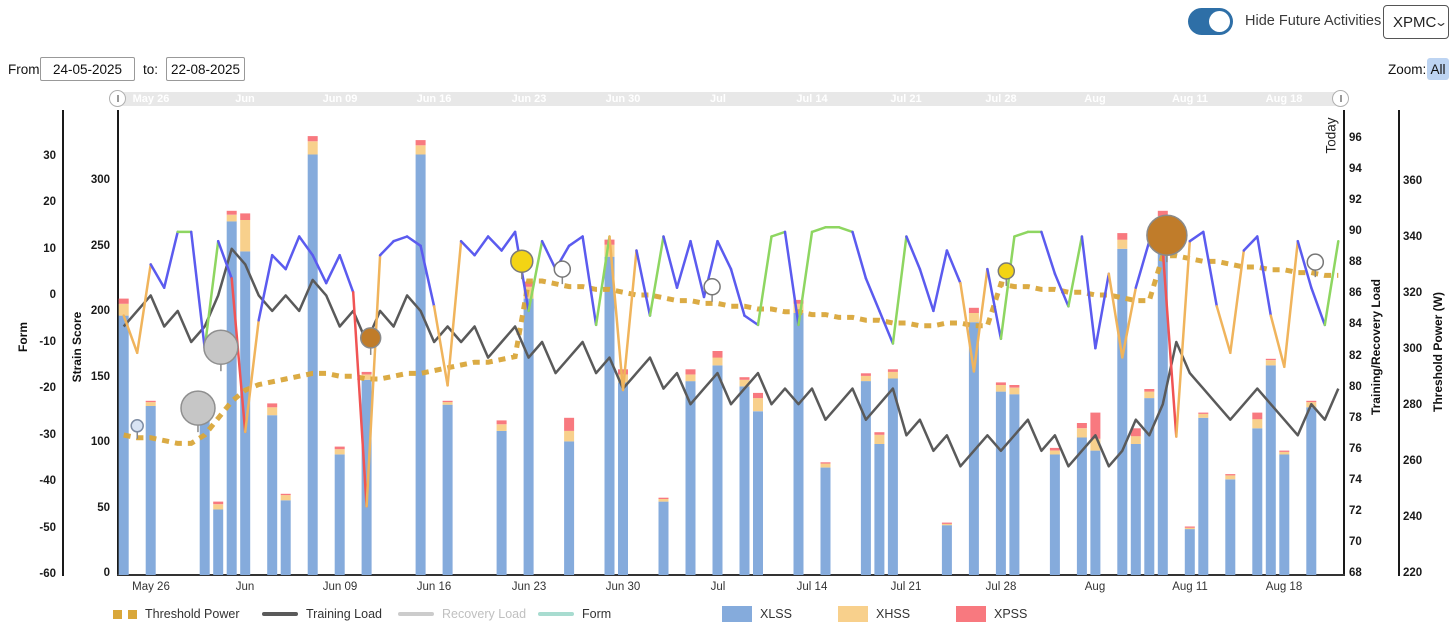  Describe the element at coordinates (757, 614) in the screenshot. I see `legend-item-xlss: XLSS` at that location.